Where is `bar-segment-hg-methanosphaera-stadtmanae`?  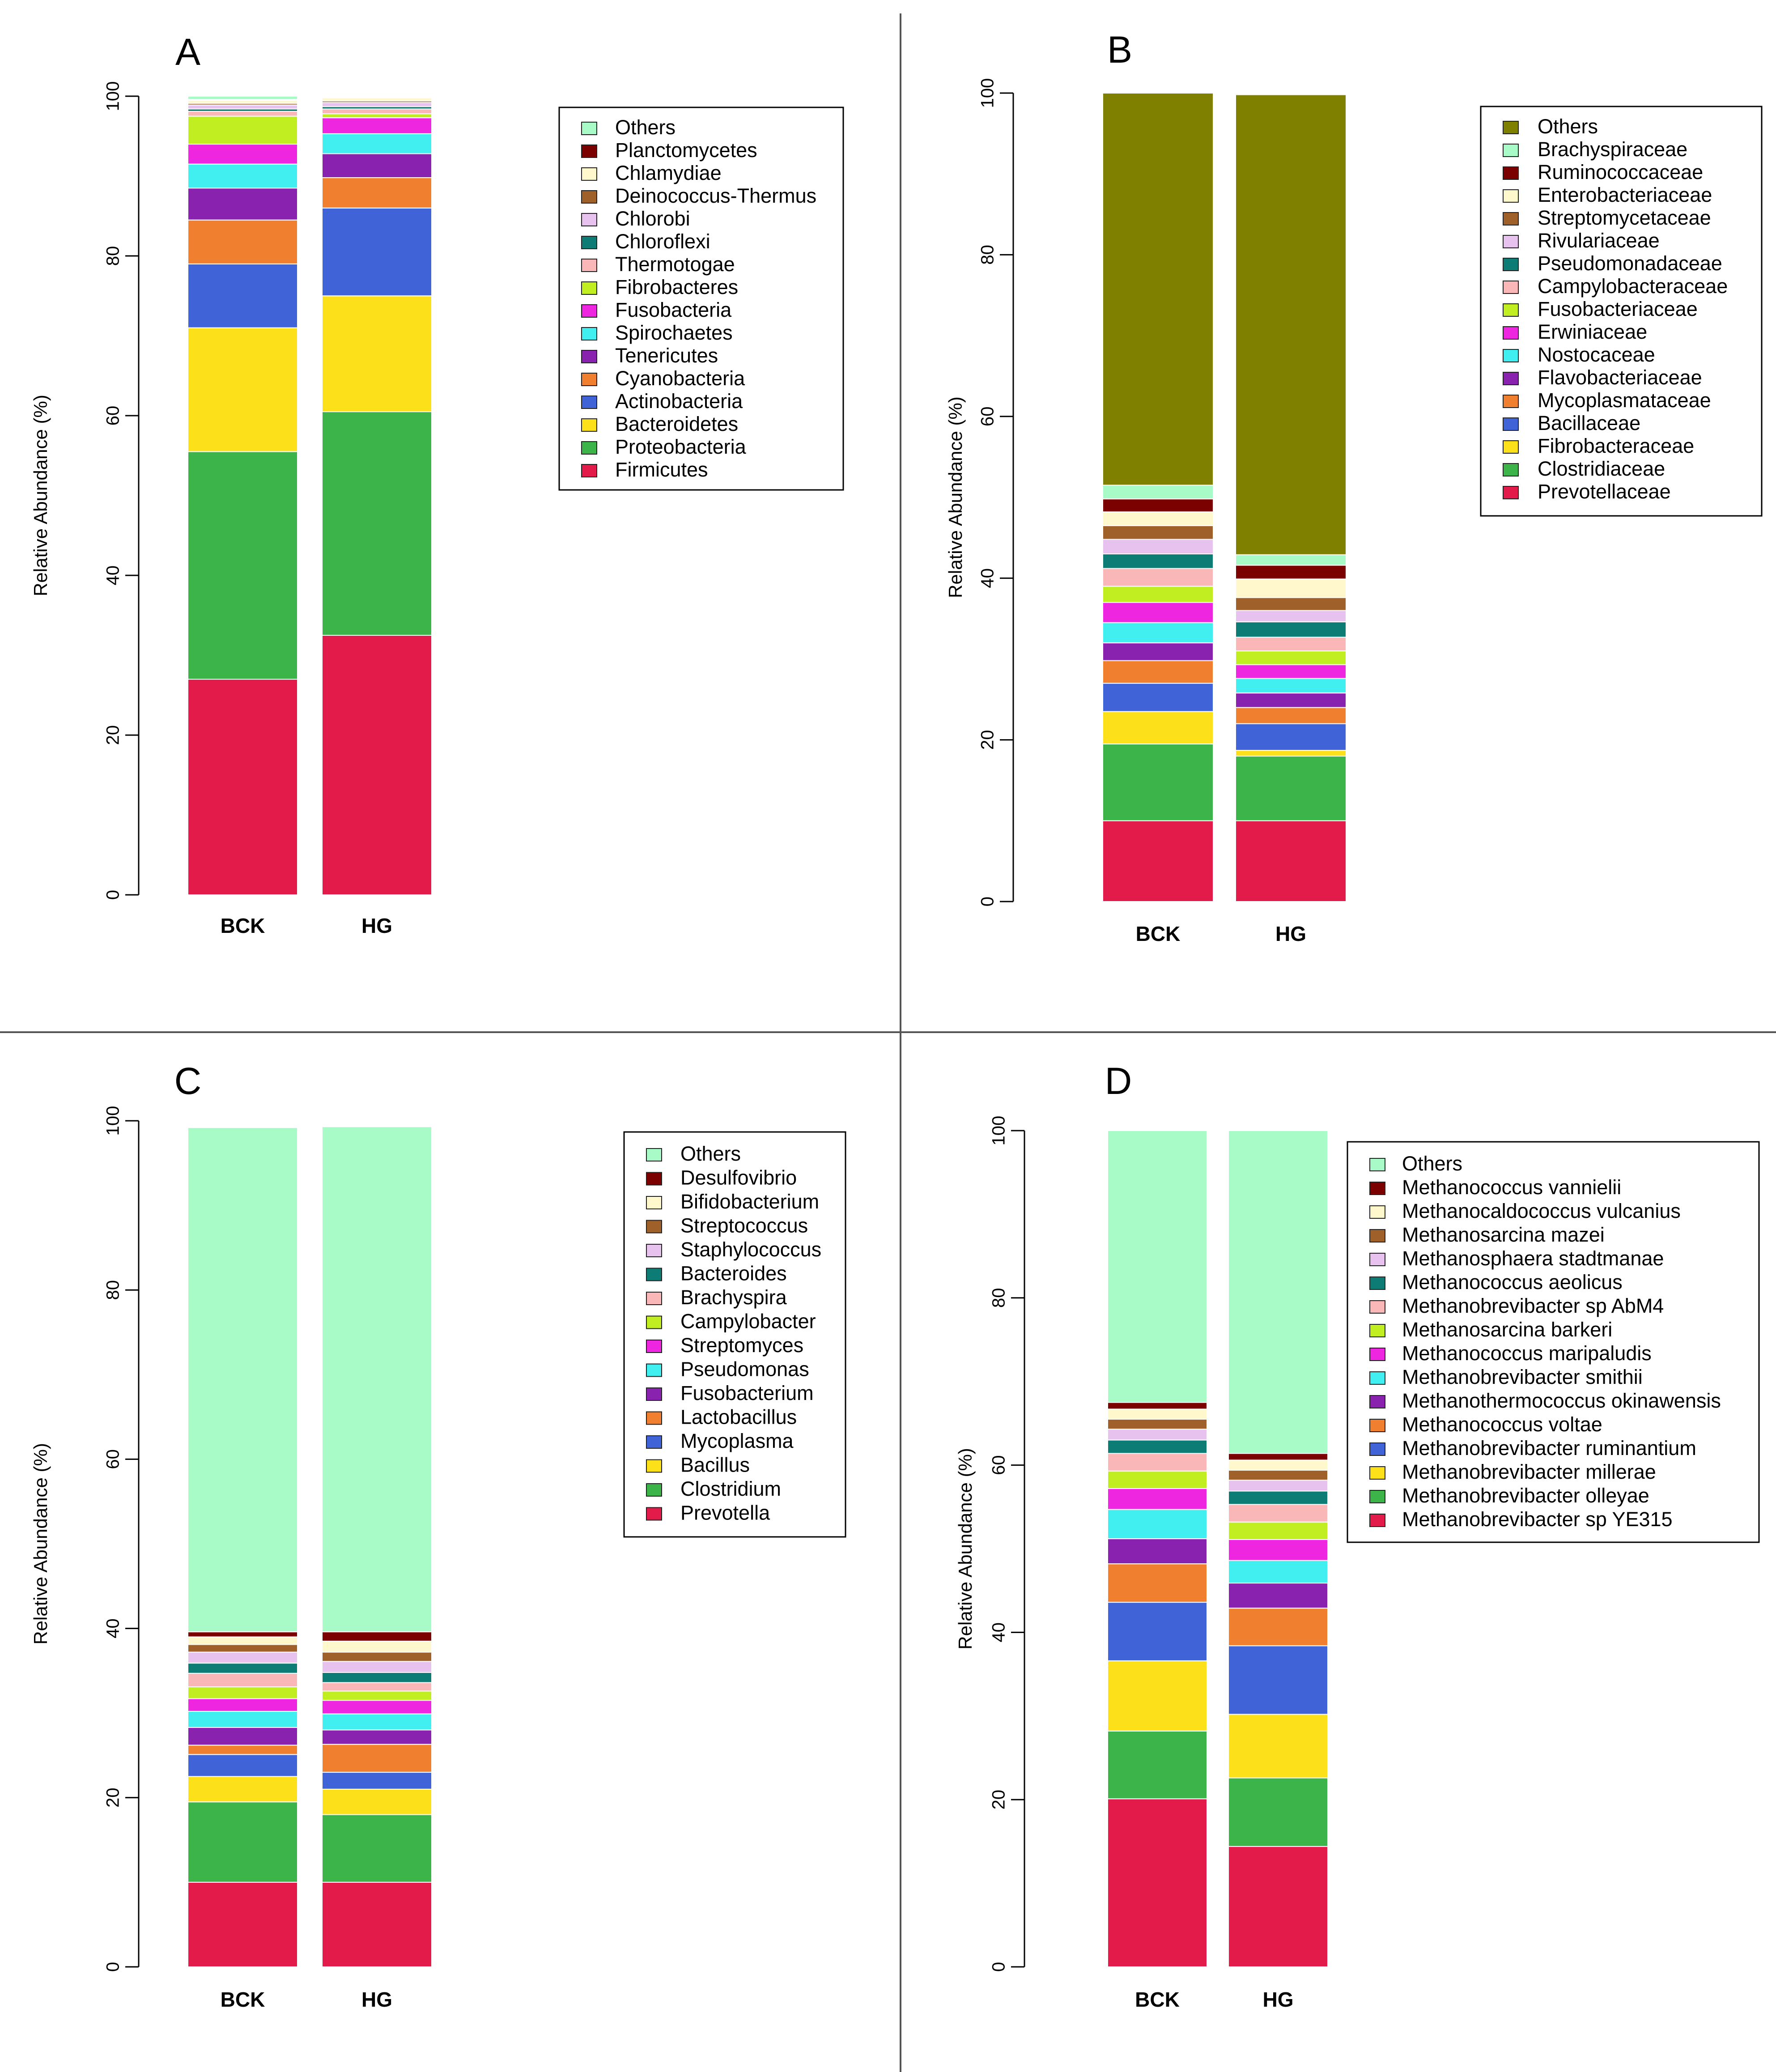
bar-segment-hg-methanosphaera-stadtmanae is located at coordinates (1278, 1486).